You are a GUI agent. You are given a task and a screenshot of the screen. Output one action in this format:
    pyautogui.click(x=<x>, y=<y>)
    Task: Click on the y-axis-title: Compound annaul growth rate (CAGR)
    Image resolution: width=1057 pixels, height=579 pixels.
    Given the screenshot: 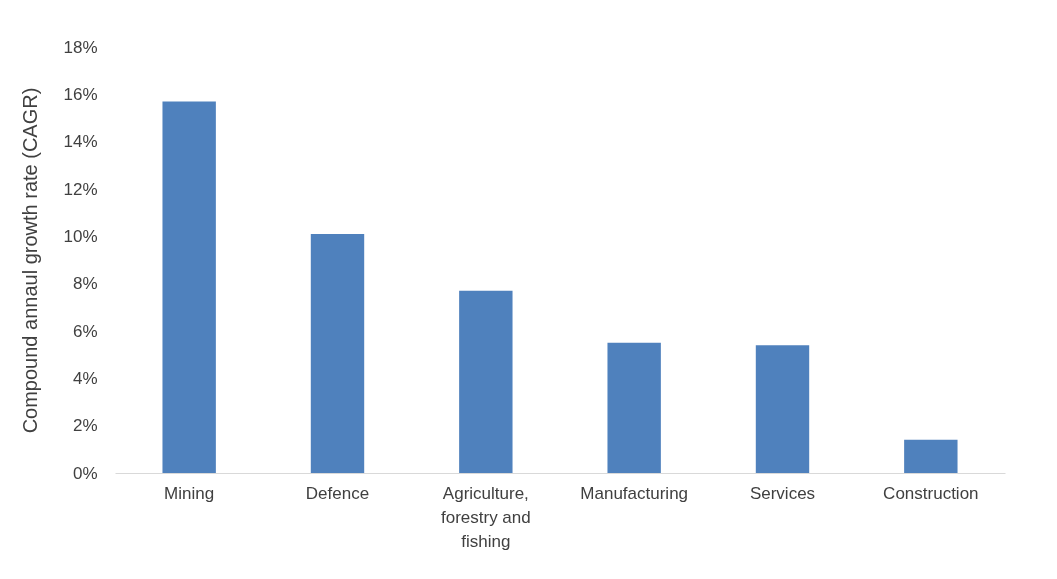 What is the action you would take?
    pyautogui.click(x=30, y=260)
    